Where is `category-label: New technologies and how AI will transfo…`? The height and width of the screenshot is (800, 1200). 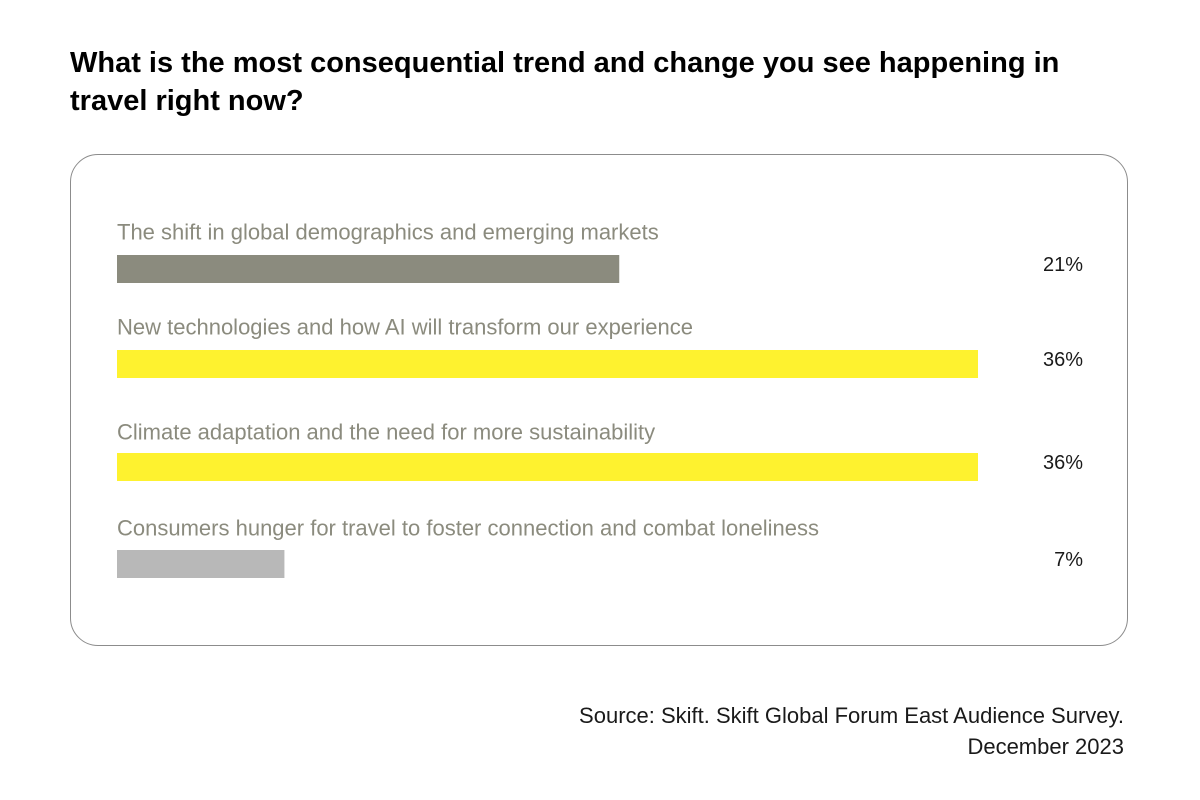 category-label: New technologies and how AI will transfo… is located at coordinates (405, 327).